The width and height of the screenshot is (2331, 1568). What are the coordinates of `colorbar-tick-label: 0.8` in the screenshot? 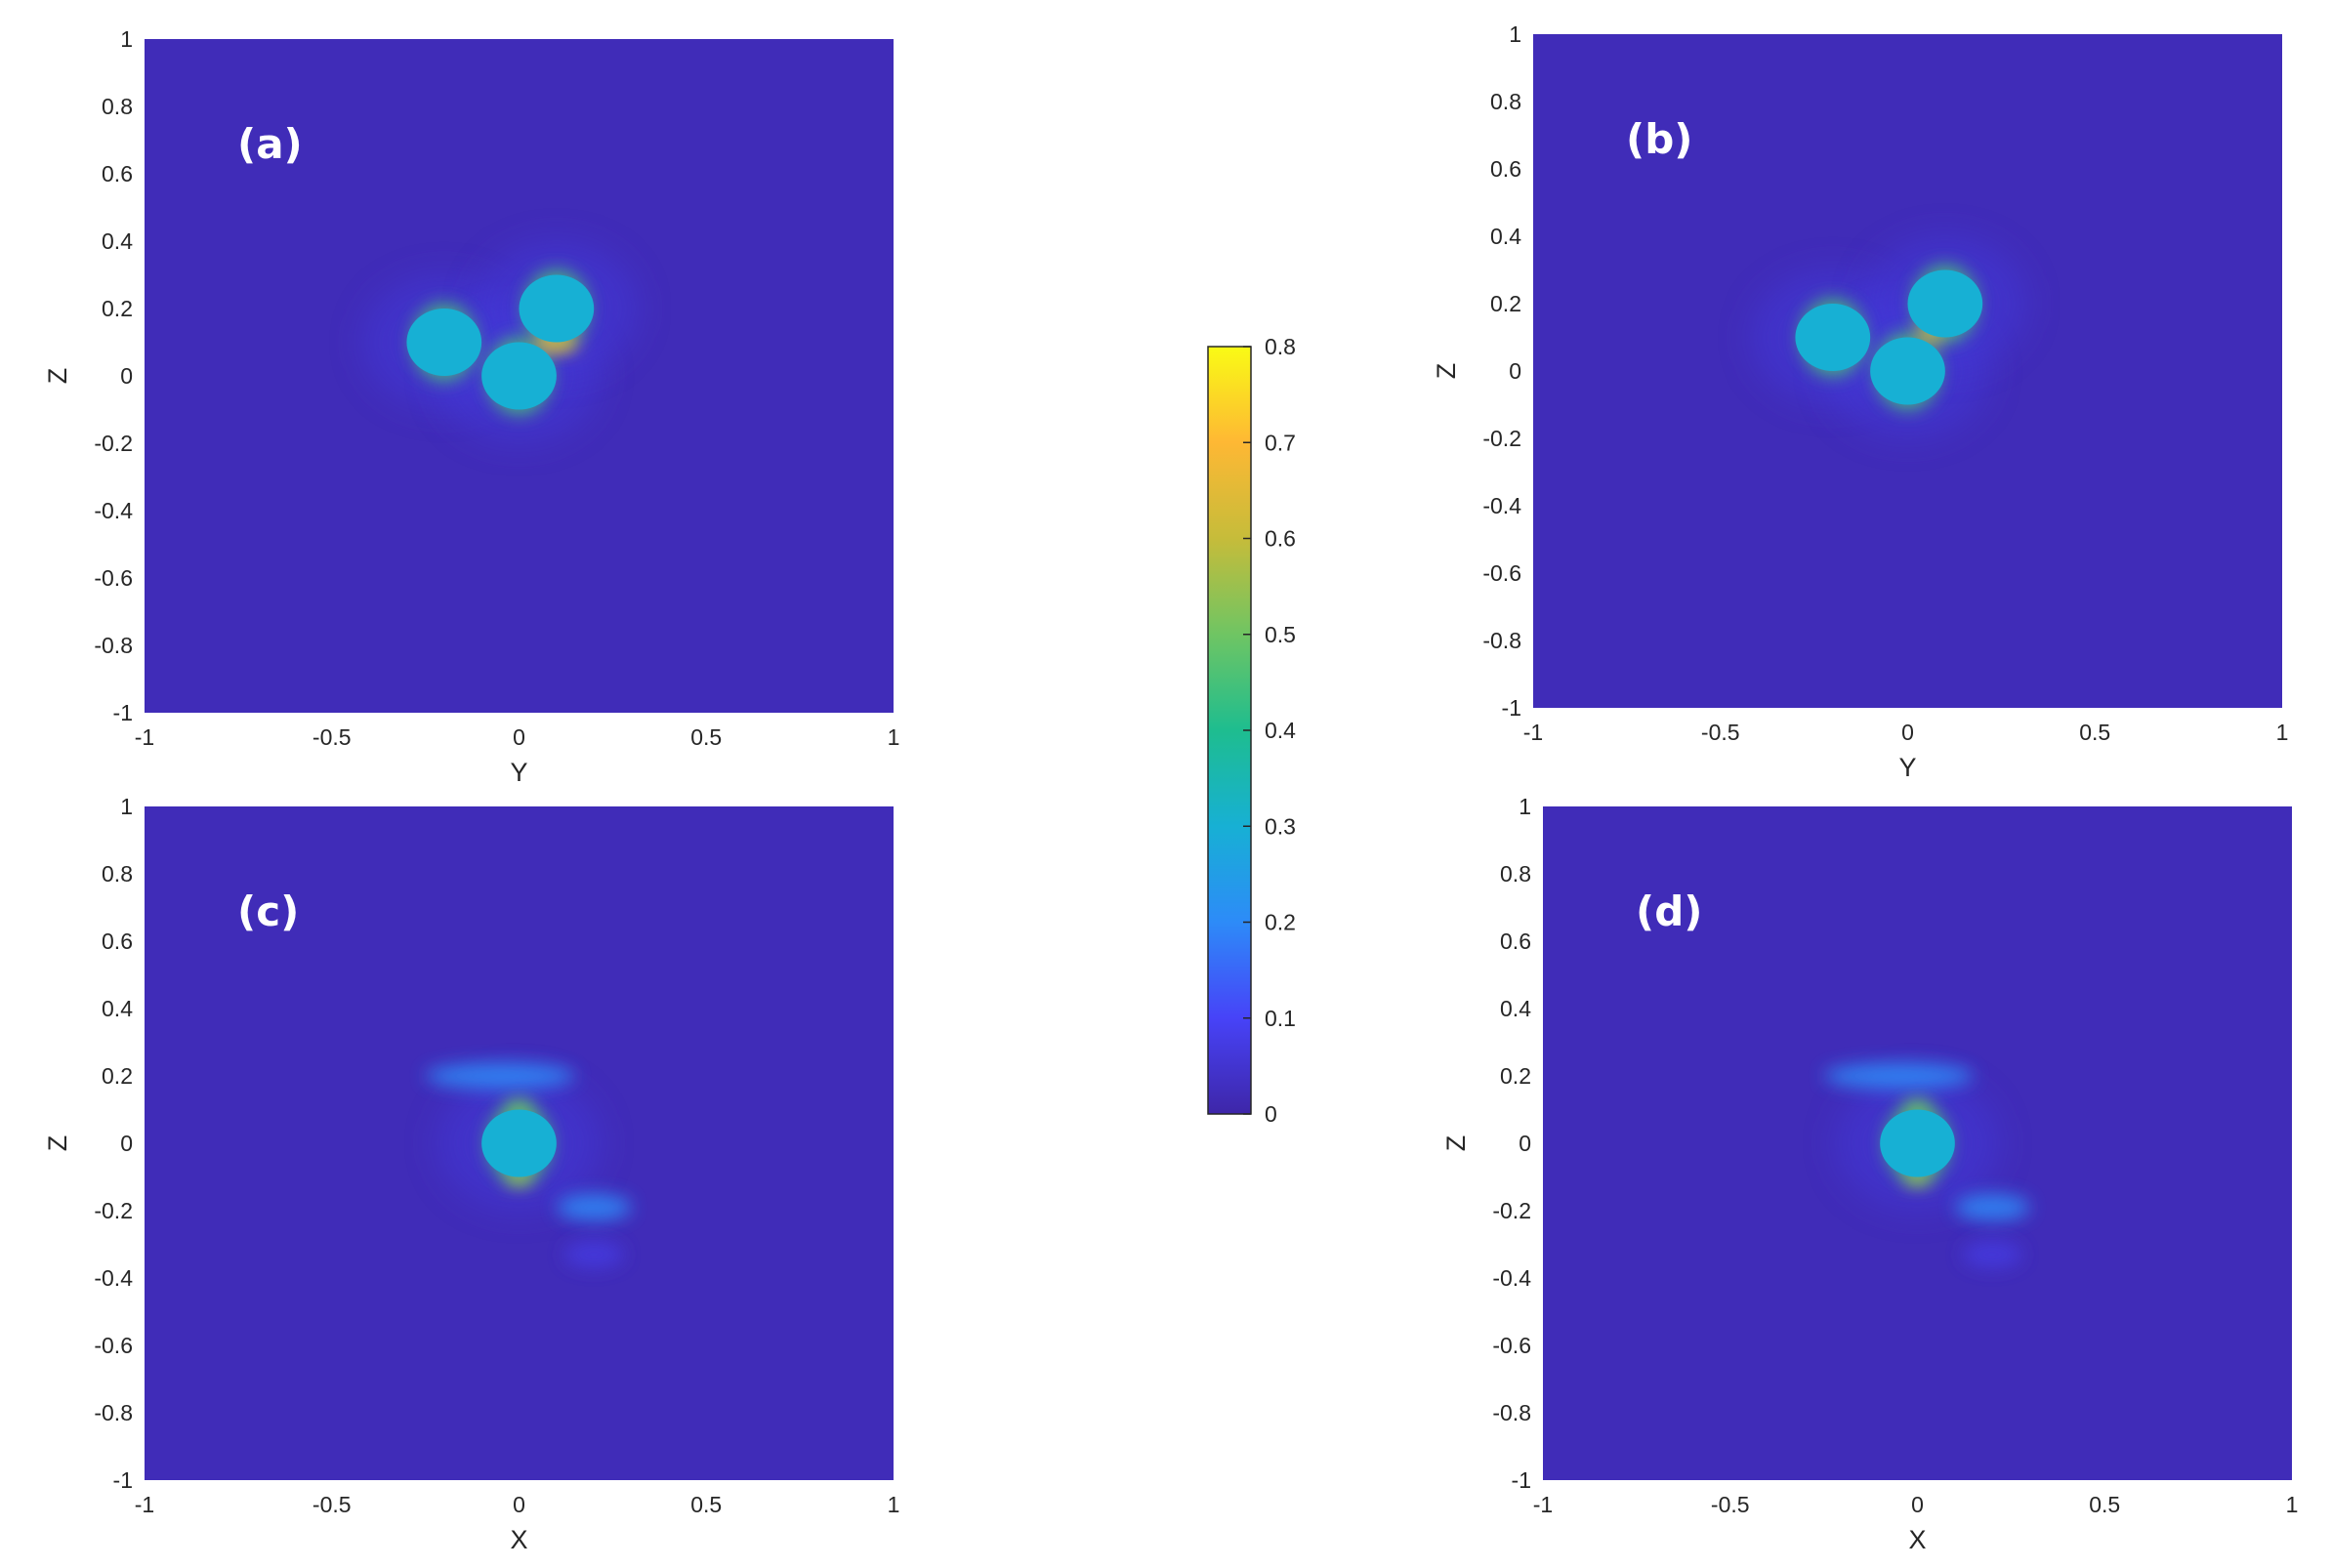 It's located at (1280, 346).